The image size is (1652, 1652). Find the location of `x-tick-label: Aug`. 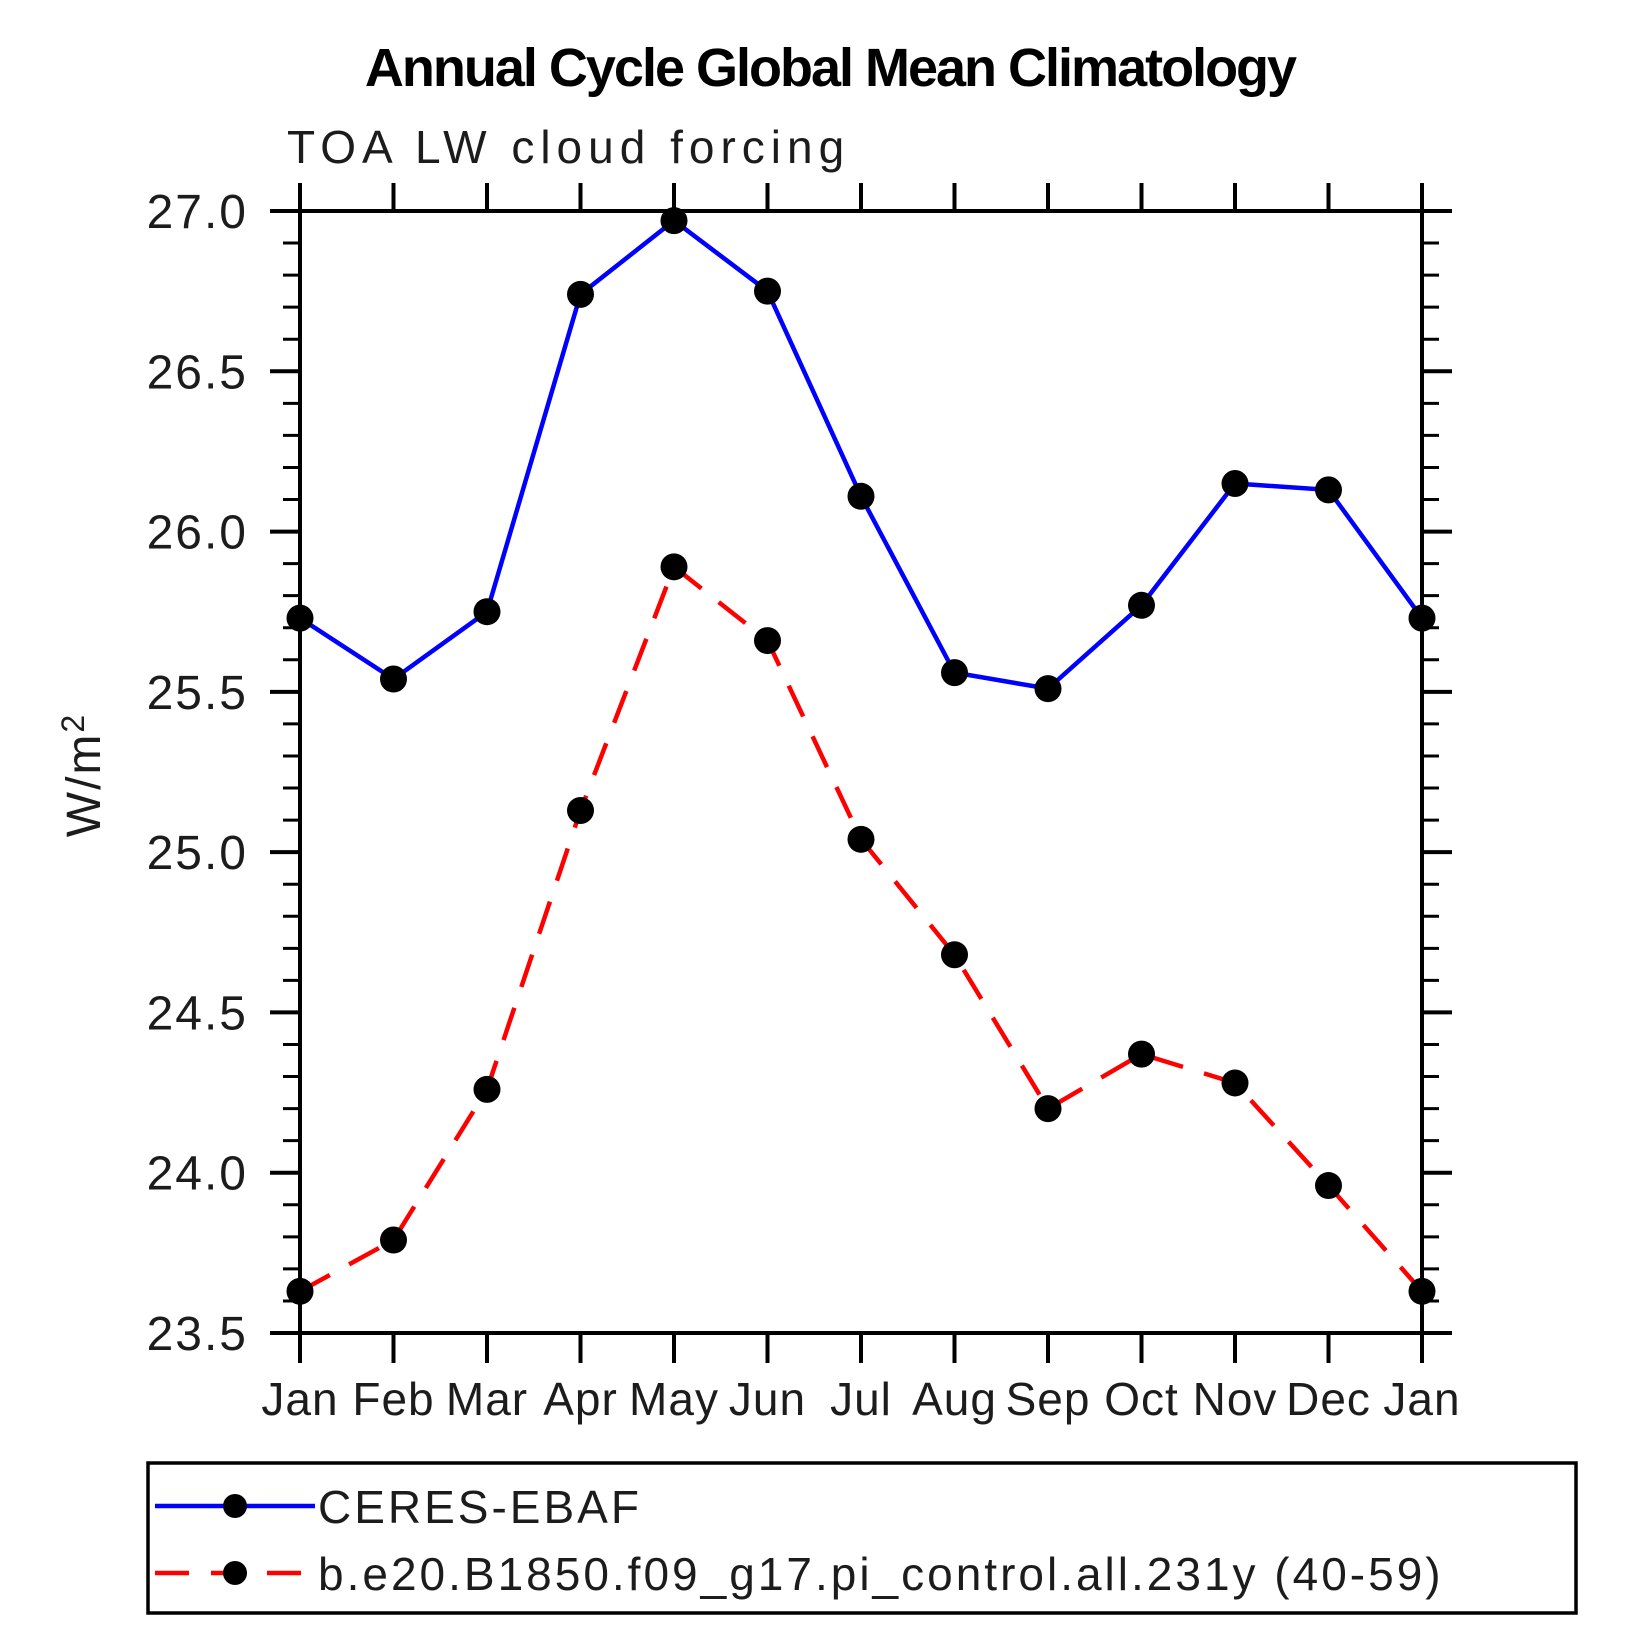

x-tick-label: Aug is located at coordinates (954, 1399).